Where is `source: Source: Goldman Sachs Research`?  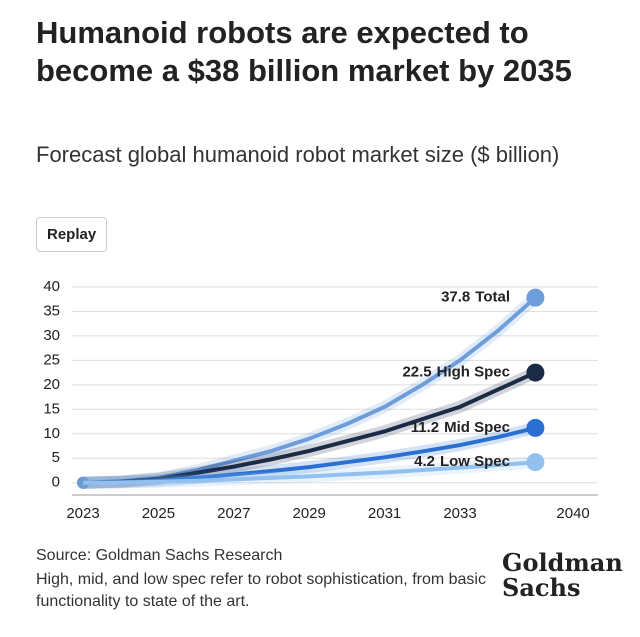 source: Source: Goldman Sachs Research is located at coordinates (159, 555).